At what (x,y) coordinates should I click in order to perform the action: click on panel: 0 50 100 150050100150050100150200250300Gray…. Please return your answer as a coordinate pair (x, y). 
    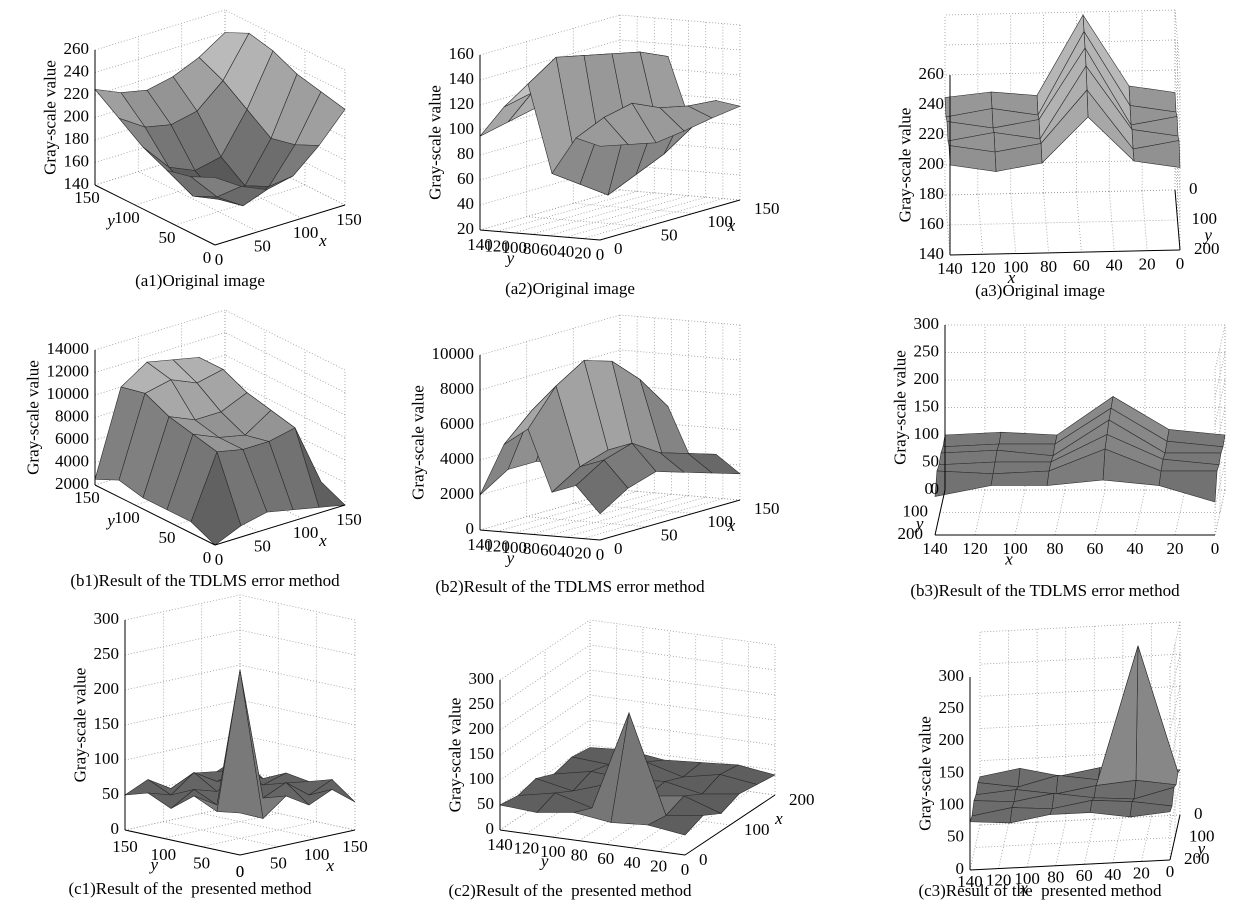
    Looking at the image, I should click on (218, 746).